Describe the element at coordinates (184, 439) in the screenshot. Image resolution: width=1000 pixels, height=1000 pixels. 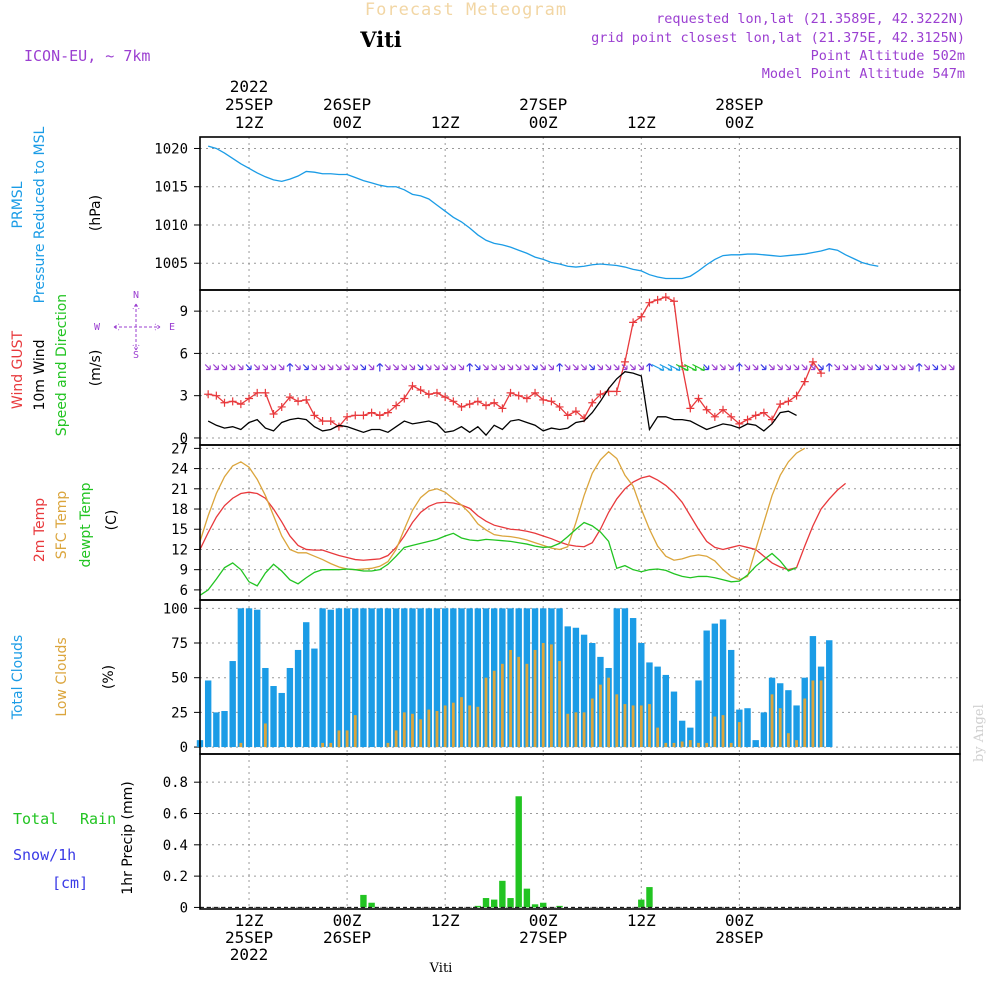
I see `y-tick-label: 0` at that location.